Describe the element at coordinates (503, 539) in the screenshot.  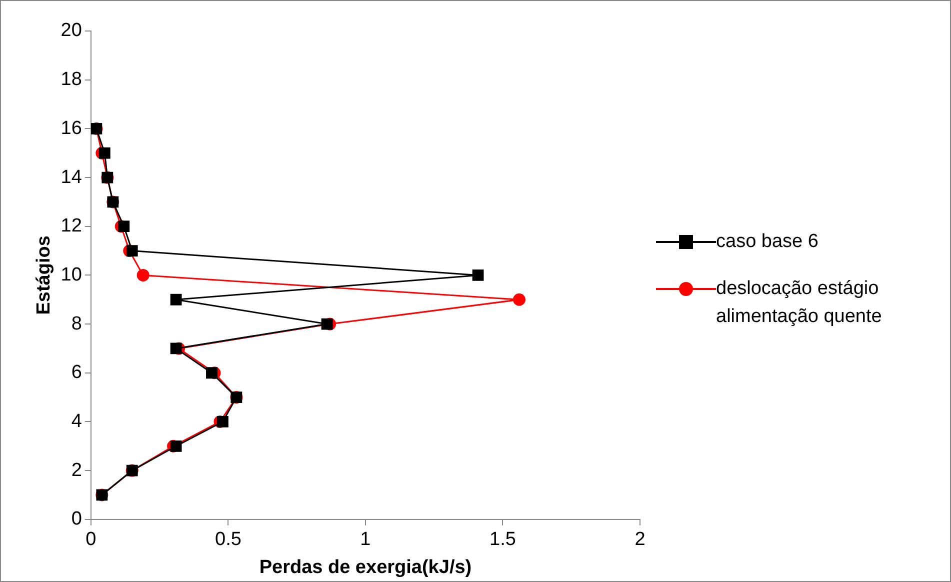
I see `x-tick-label: 1.5` at that location.